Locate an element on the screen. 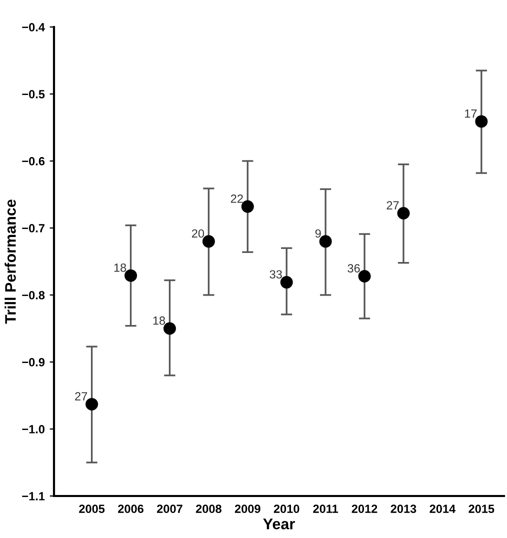  x-tick-label: 2015 is located at coordinates (481, 509).